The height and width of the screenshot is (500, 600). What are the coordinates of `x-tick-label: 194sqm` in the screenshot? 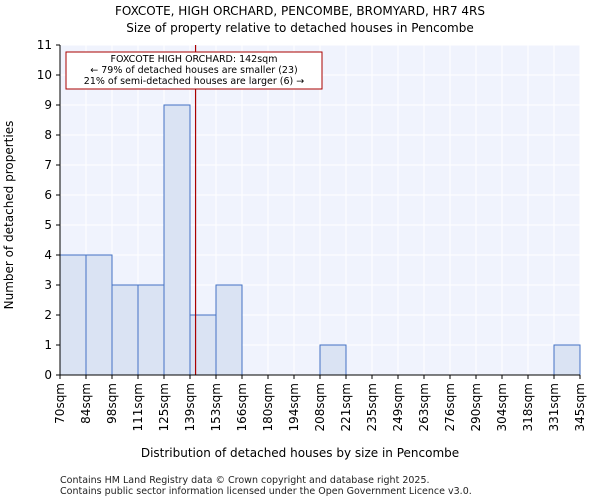 It's located at (294, 407).